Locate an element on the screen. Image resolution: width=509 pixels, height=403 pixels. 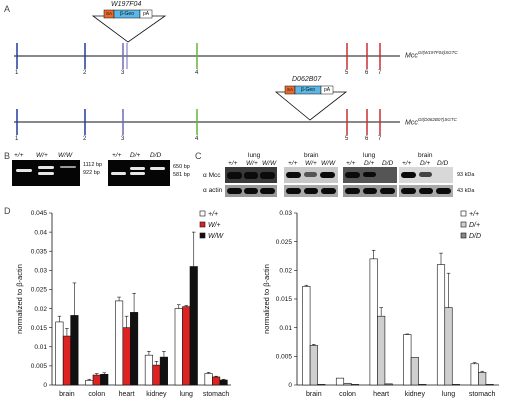
exon-label-4b: 4 is located at coordinates (197, 139).